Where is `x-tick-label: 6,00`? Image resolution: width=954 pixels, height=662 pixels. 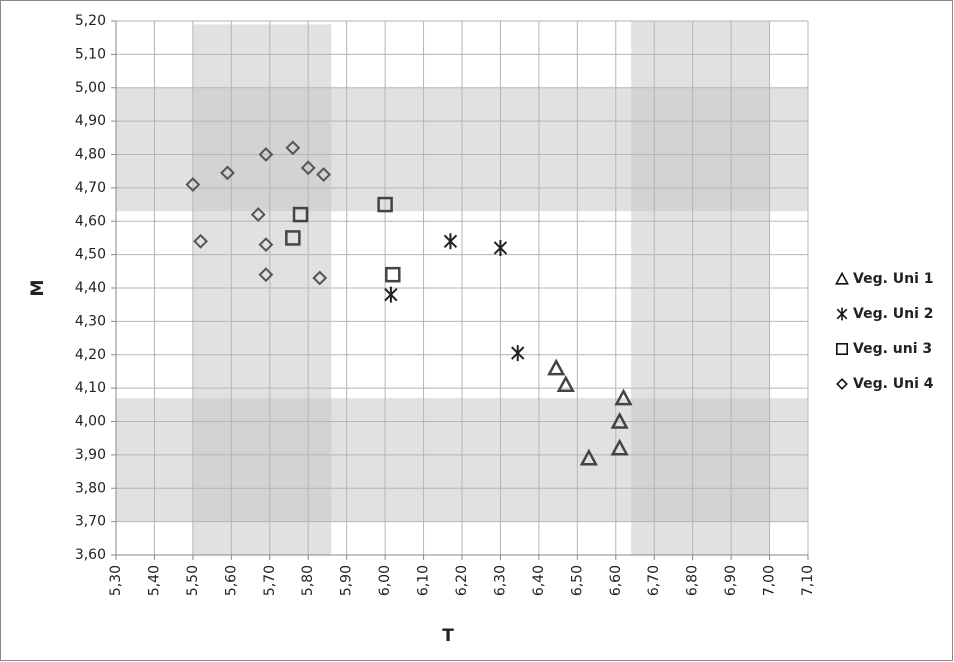 x-tick-label: 6,00 is located at coordinates (385, 580).